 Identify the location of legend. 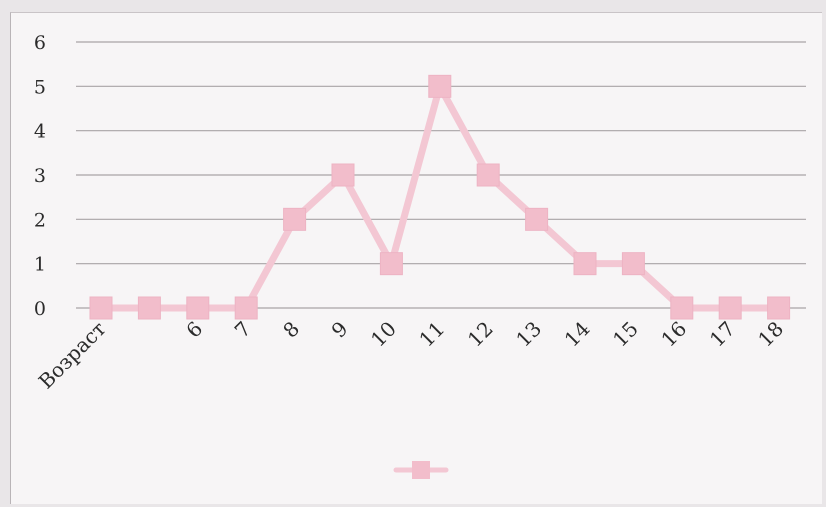
(421, 470).